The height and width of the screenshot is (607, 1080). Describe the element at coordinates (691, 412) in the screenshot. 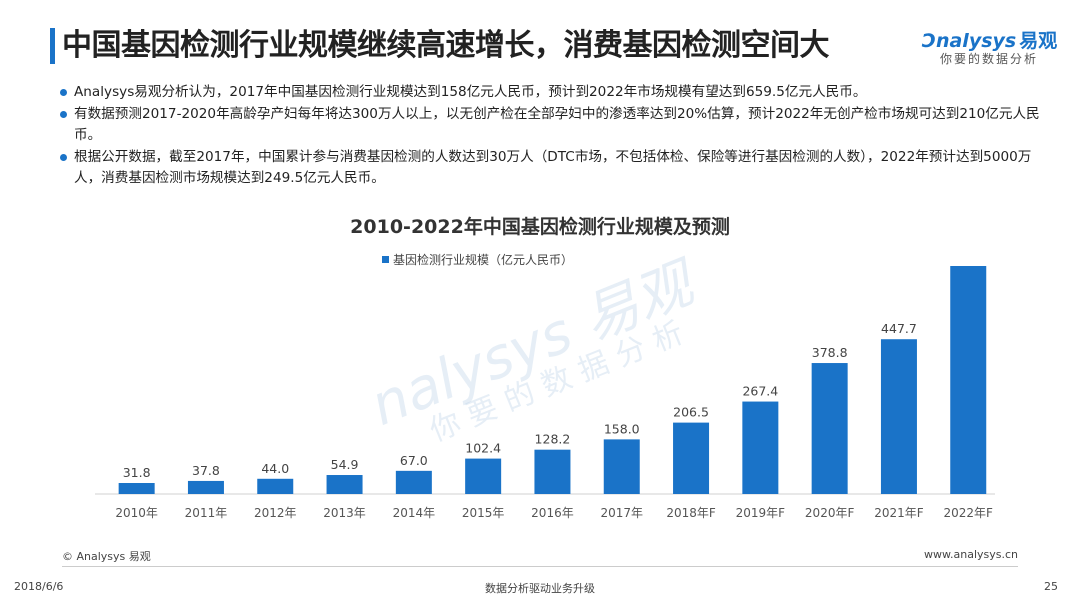

I see `bar-value-label: 206.5` at that location.